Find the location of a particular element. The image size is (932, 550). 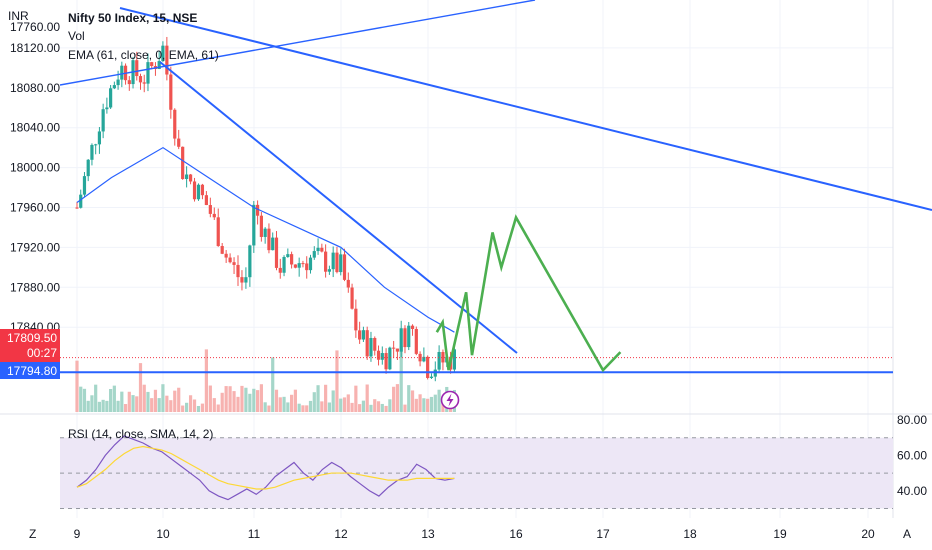

lightning-bolt-icon is located at coordinates (450, 400).